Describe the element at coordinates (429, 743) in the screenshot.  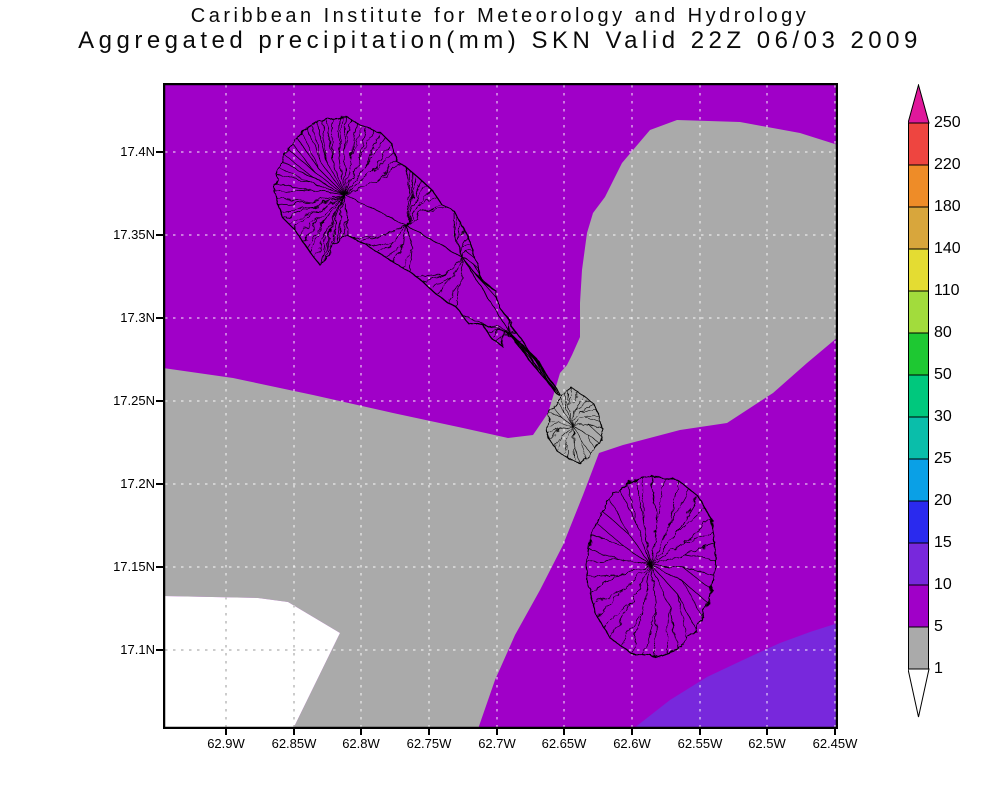
I see `x-tick-label: 62.75W` at that location.